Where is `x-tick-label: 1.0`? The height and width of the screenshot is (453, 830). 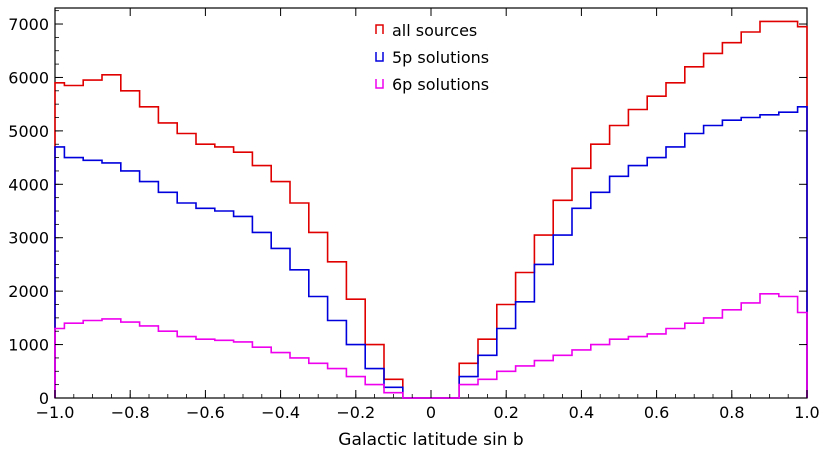
x-tick-label: 1.0 is located at coordinates (806, 412).